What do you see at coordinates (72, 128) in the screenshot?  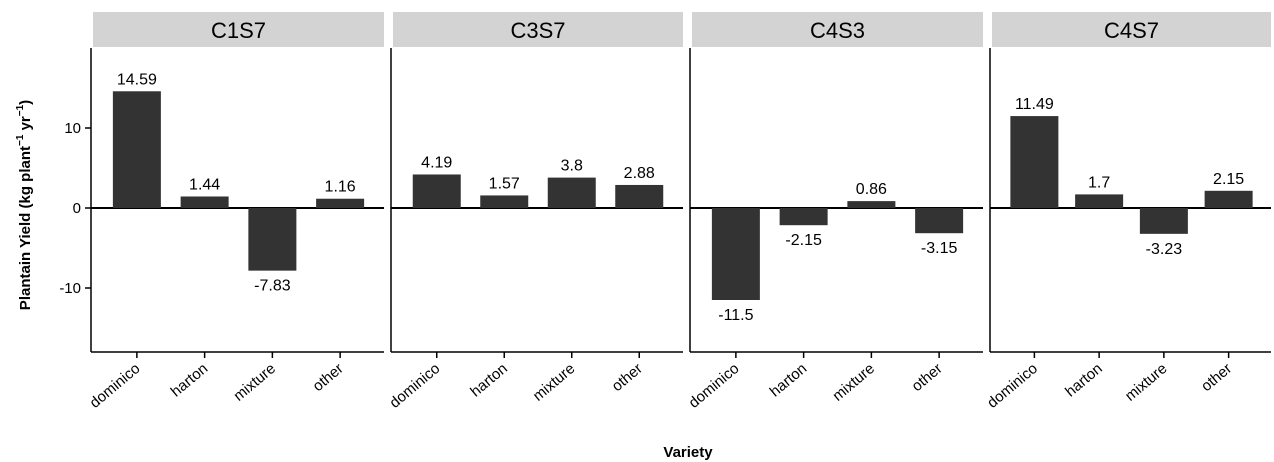 I see `y-tick-label-2: 10` at bounding box center [72, 128].